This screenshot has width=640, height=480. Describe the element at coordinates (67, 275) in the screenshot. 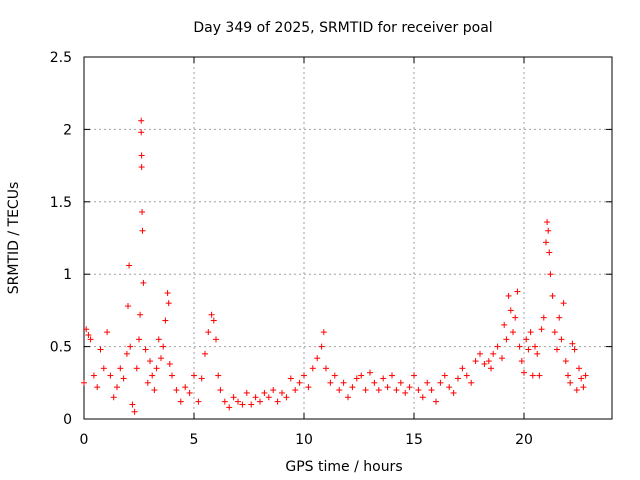

I see `y-tick-label: 1` at that location.